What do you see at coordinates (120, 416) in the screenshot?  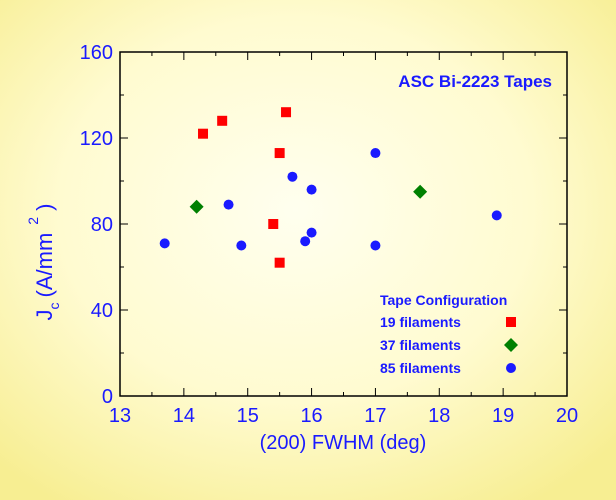 I see `x-tick-label: 13` at bounding box center [120, 416].